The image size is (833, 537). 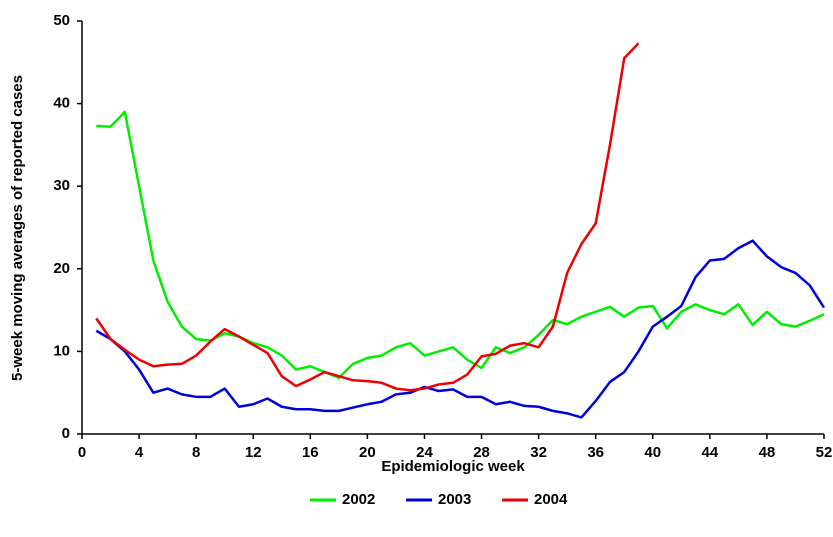 What do you see at coordinates (310, 452) in the screenshot?
I see `x-tick-label: 16` at bounding box center [310, 452].